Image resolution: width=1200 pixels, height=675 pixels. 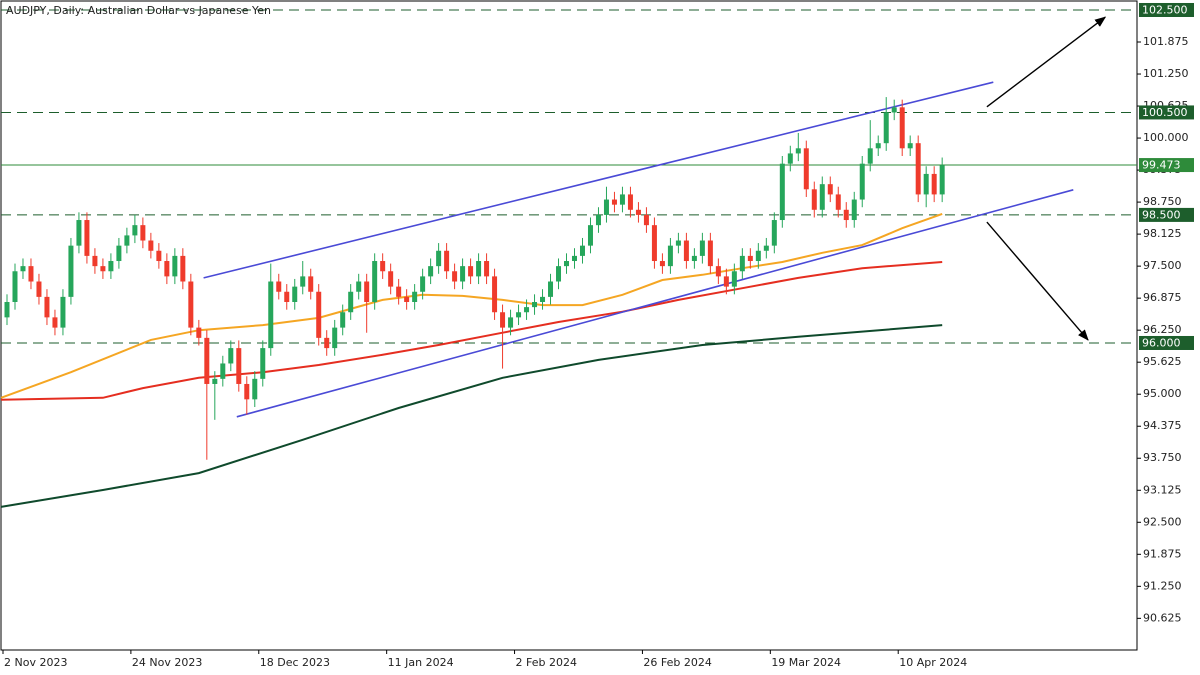 I want to click on y-tick-label: 94.375, so click(x=1162, y=425).